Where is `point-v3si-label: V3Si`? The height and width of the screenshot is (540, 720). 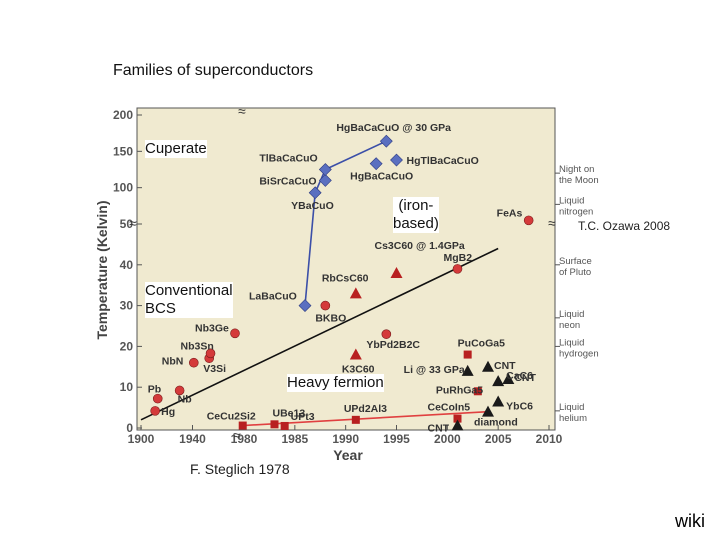 point-v3si-label: V3Si is located at coordinates (214, 369).